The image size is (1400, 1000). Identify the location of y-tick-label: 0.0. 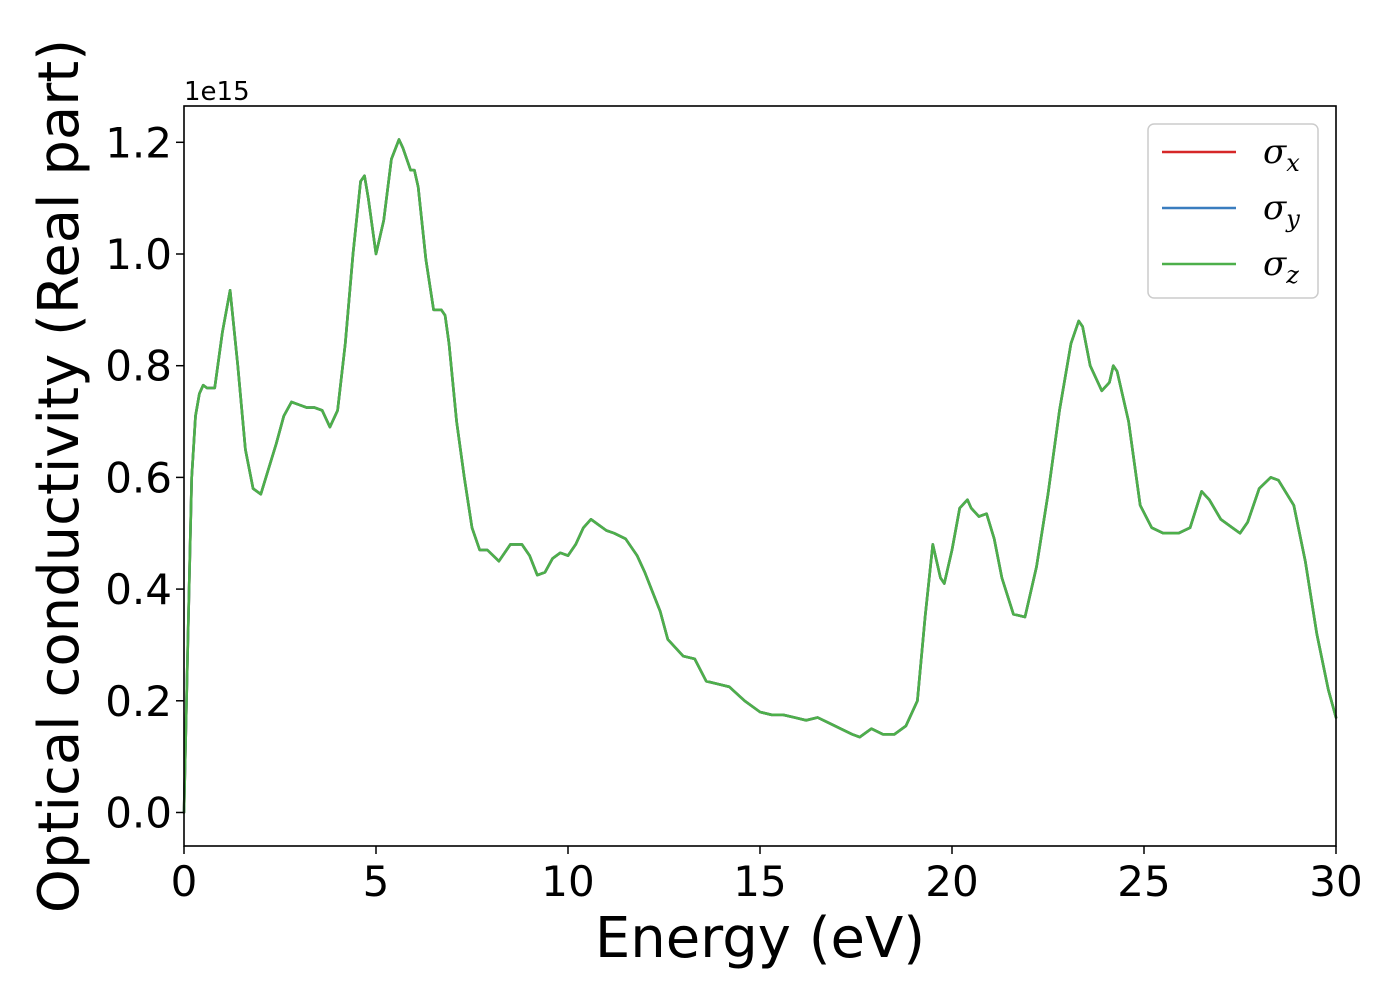
(138, 812).